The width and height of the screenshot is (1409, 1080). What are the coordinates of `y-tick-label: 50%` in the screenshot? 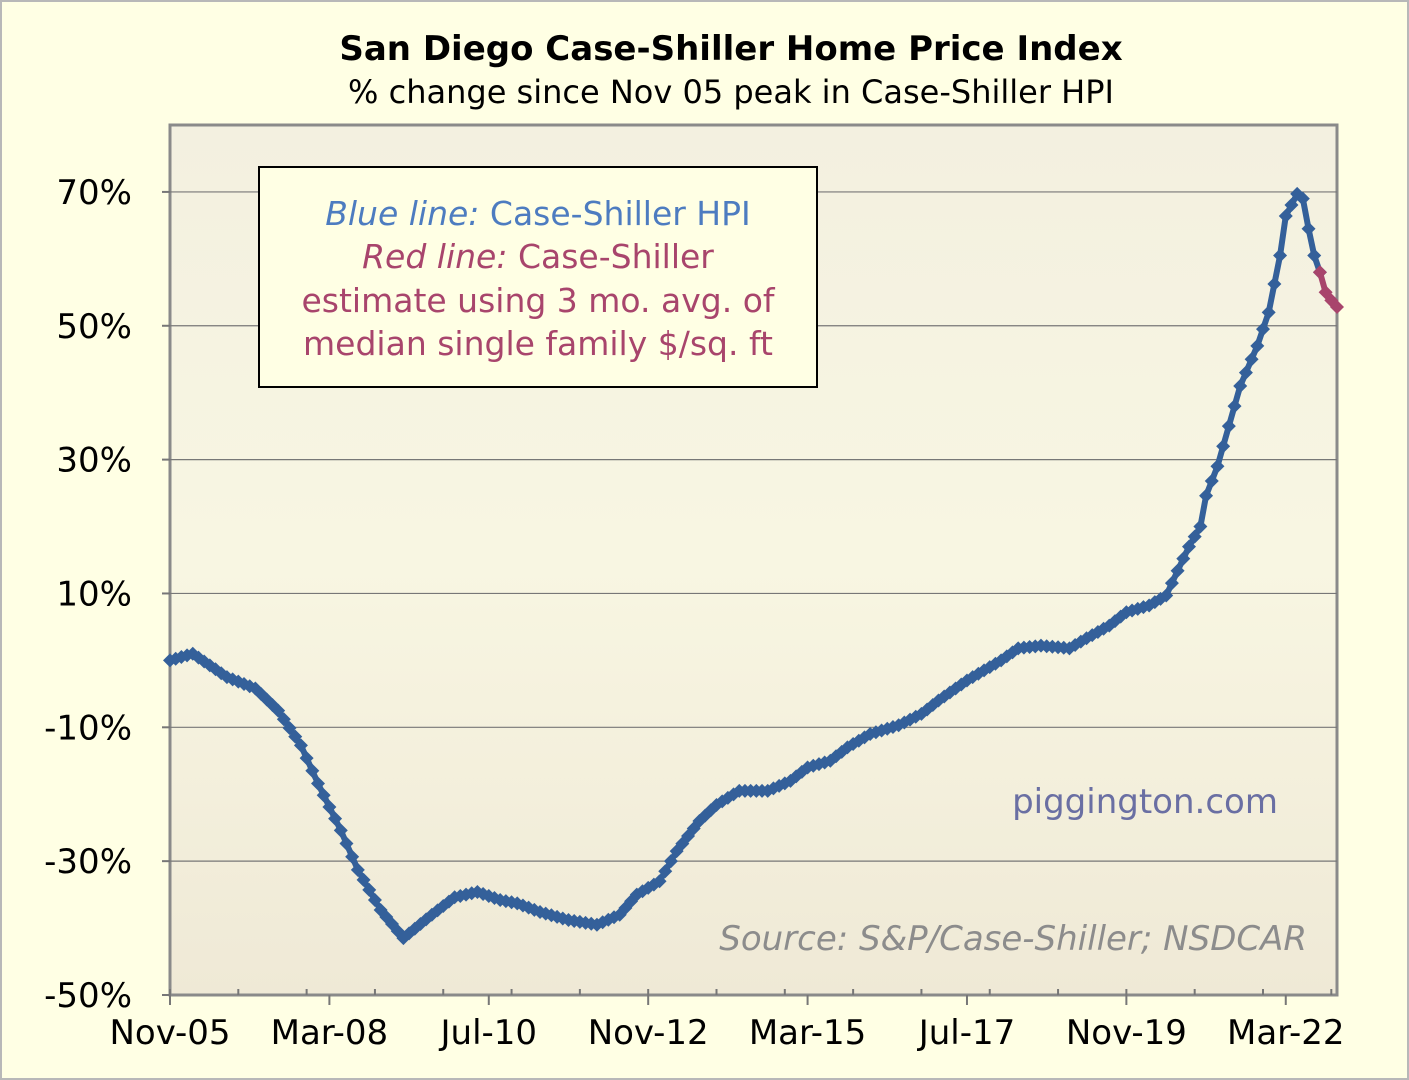 It's located at (94, 327).